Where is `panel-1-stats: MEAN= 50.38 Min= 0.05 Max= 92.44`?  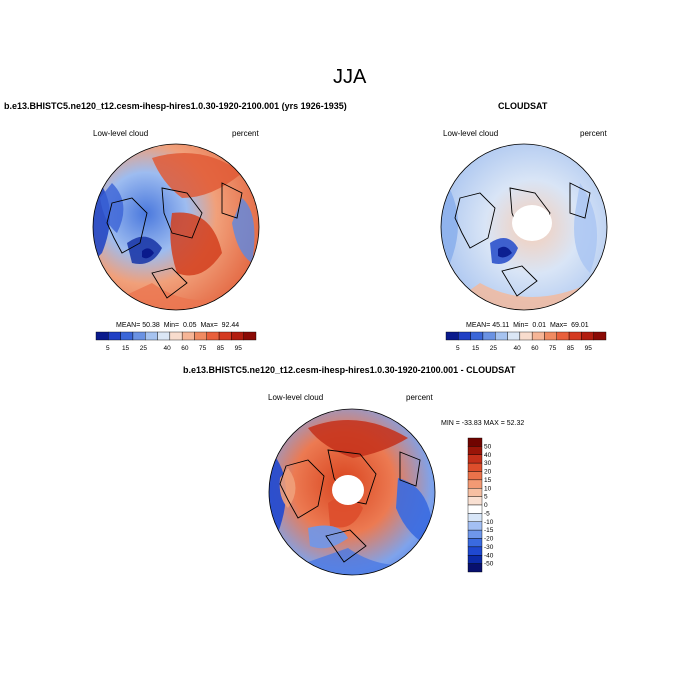 panel-1-stats: MEAN= 50.38 Min= 0.05 Max= 92.44 is located at coordinates (177, 325).